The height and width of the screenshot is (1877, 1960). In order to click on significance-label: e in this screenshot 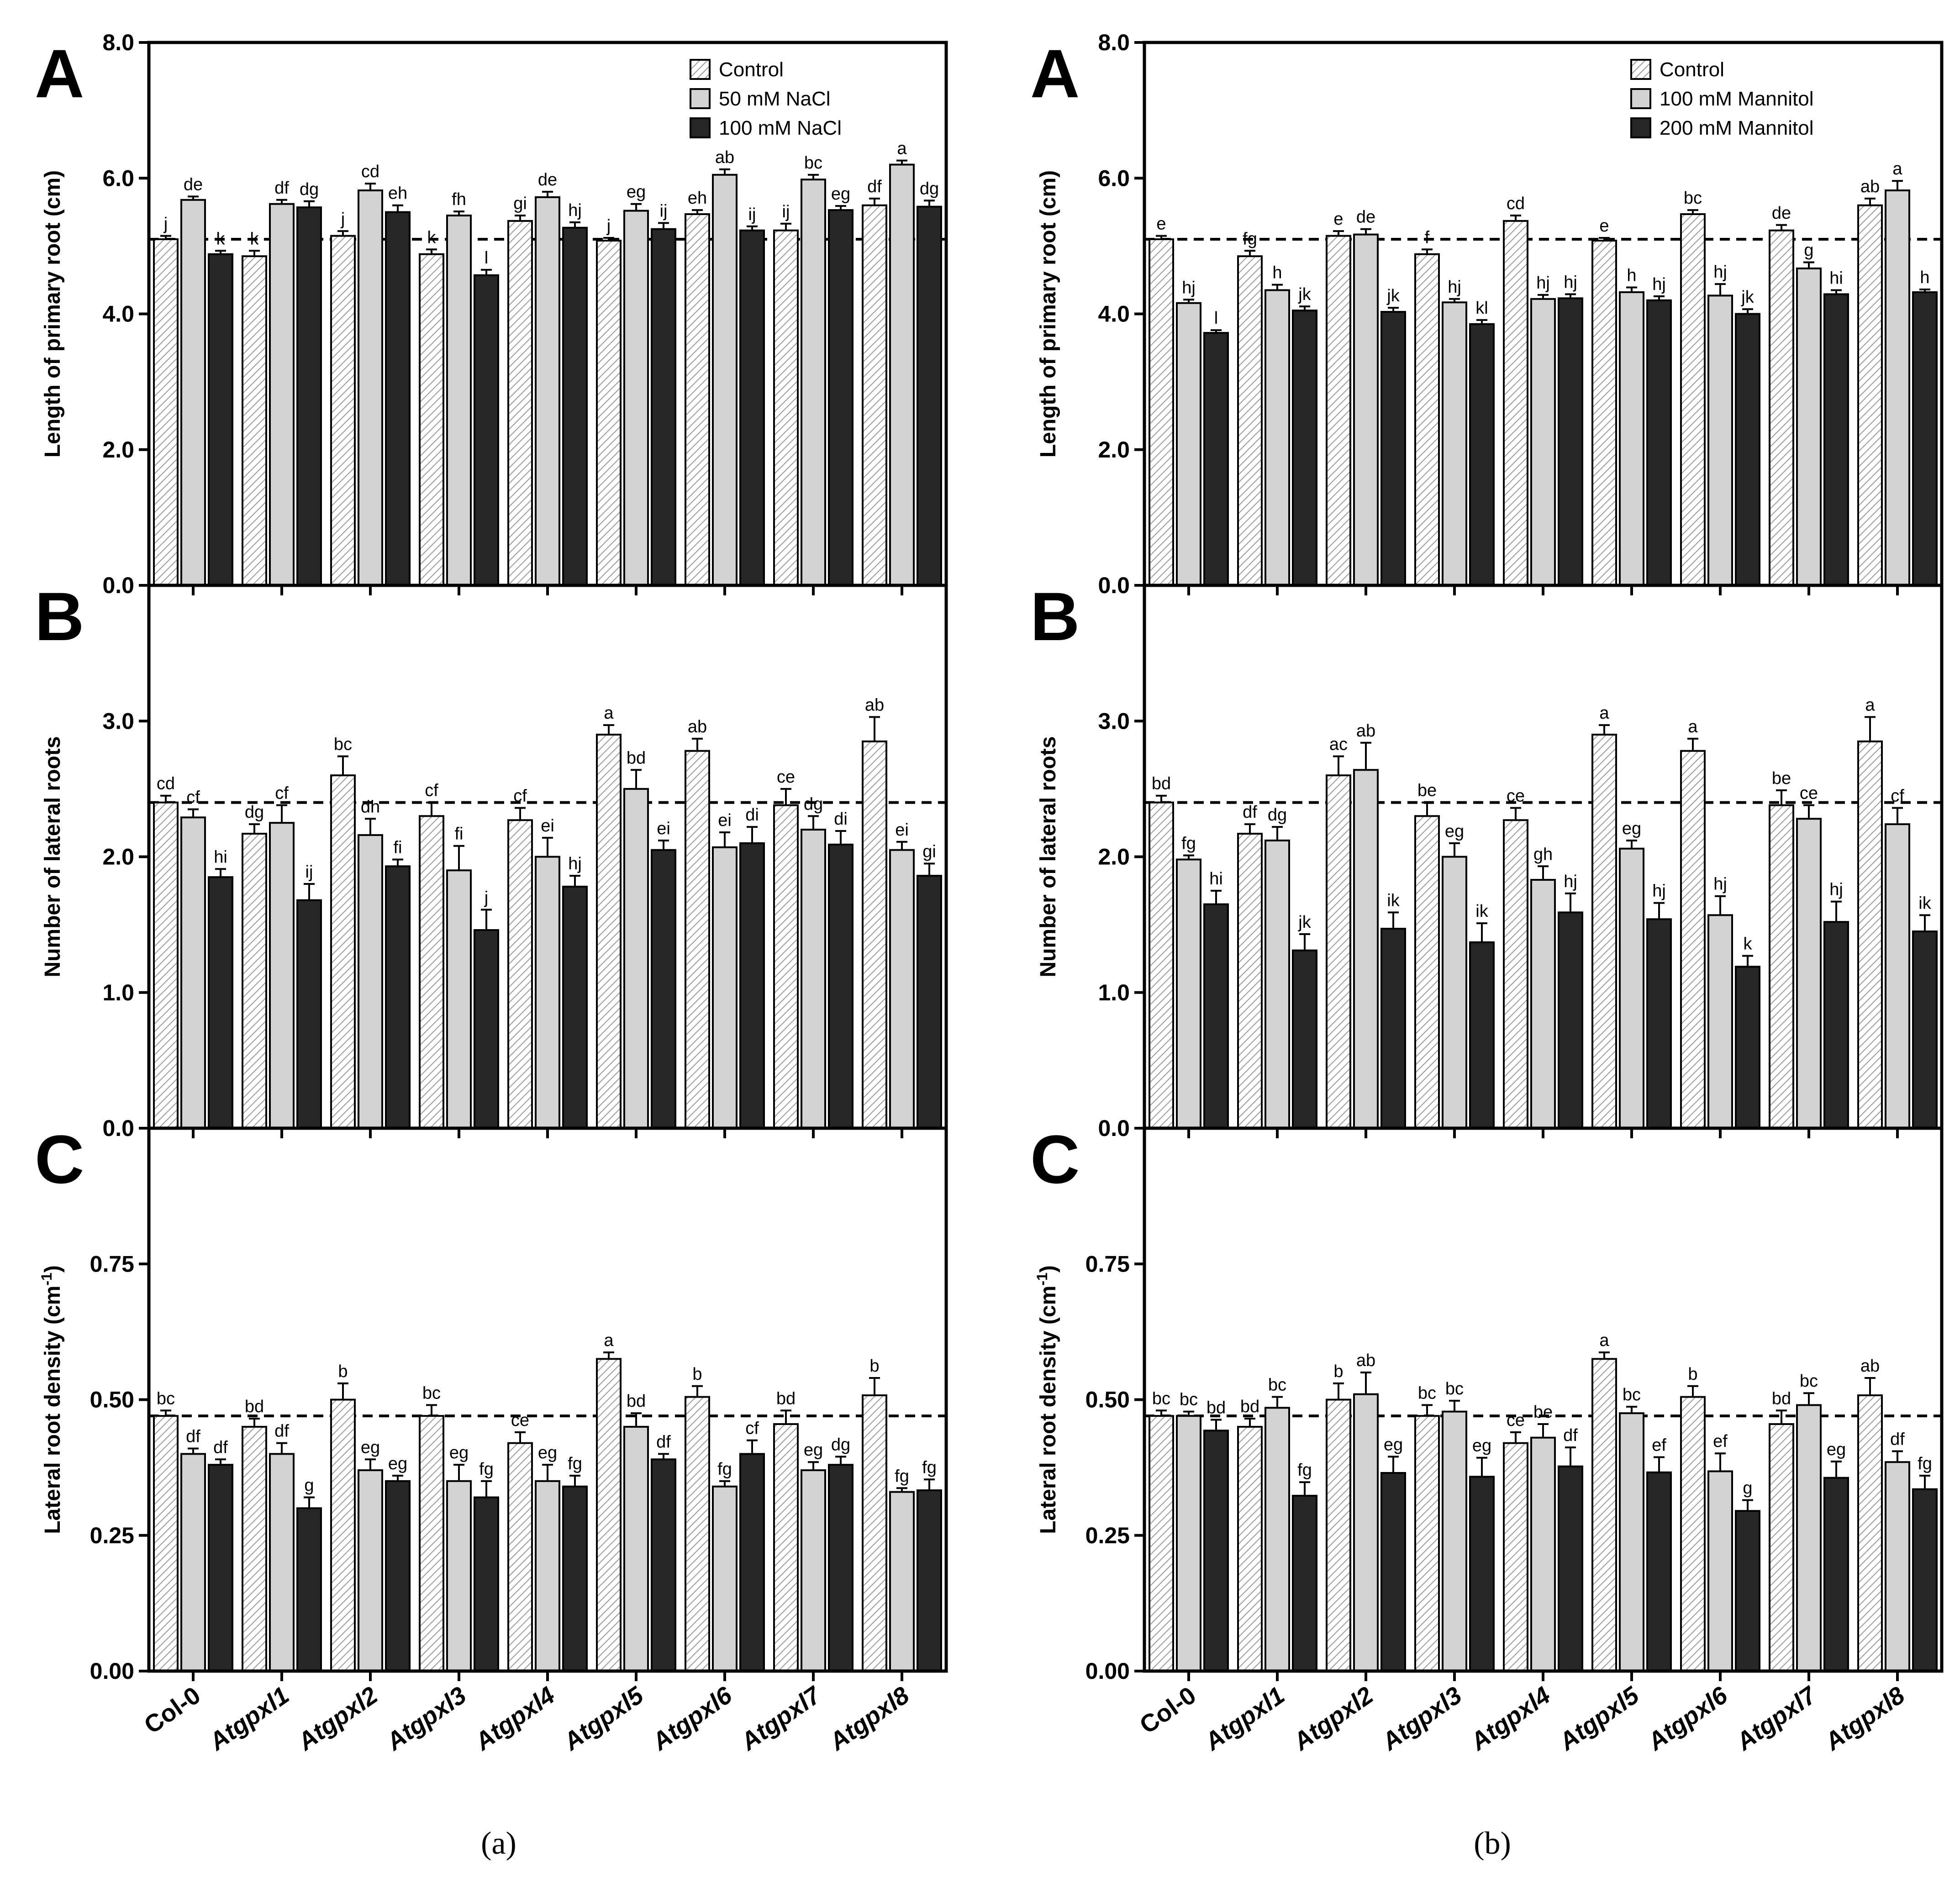, I will do `click(1604, 226)`.